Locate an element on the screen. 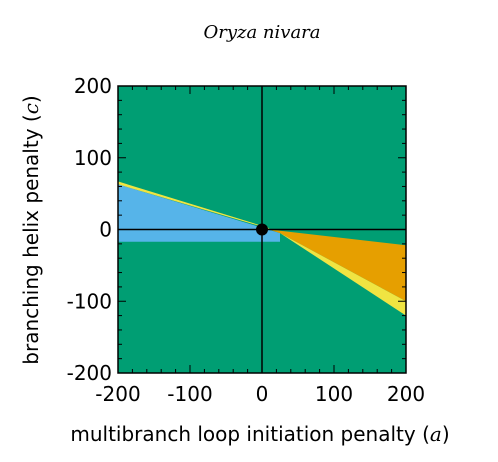  origin-marker is located at coordinates (262, 229).